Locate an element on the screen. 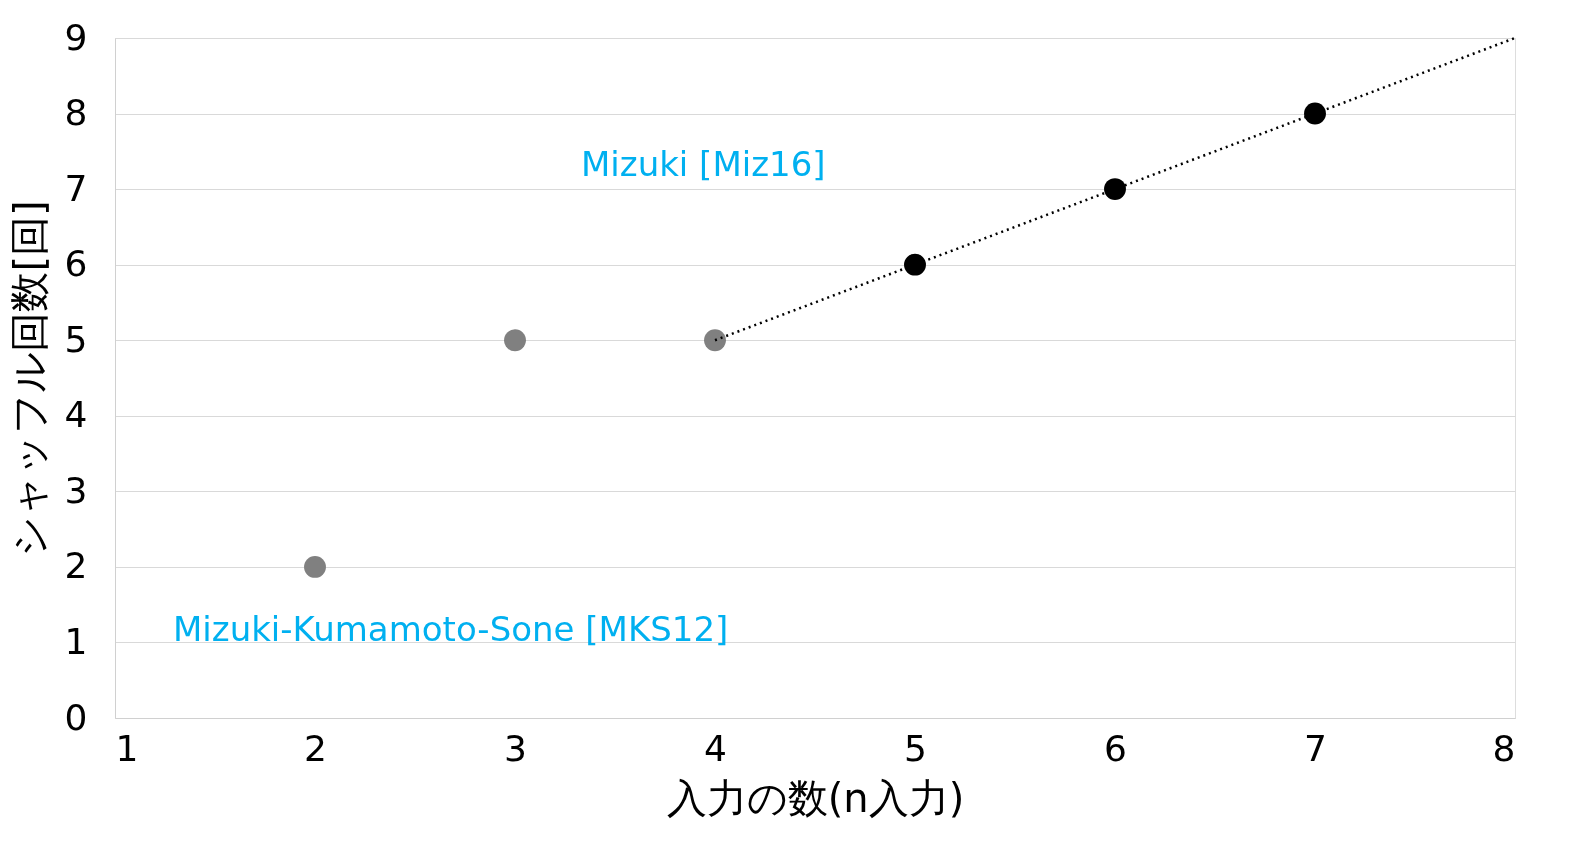 This screenshot has height=865, width=1583. y-tick-label: 4 is located at coordinates (76, 415).